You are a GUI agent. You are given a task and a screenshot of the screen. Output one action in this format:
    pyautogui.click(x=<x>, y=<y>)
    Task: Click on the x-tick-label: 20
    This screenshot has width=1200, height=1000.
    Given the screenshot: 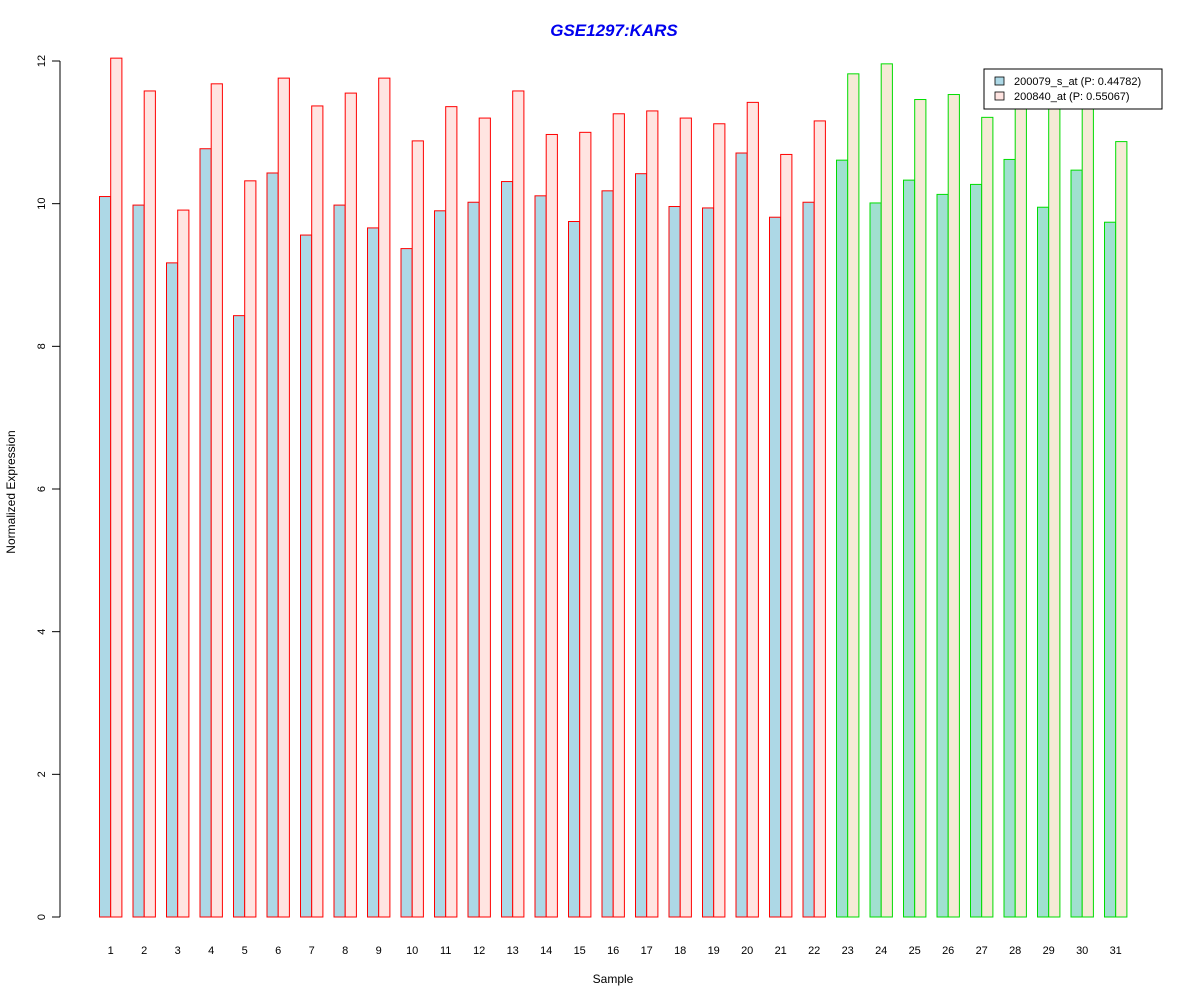 What is the action you would take?
    pyautogui.click(x=747, y=951)
    